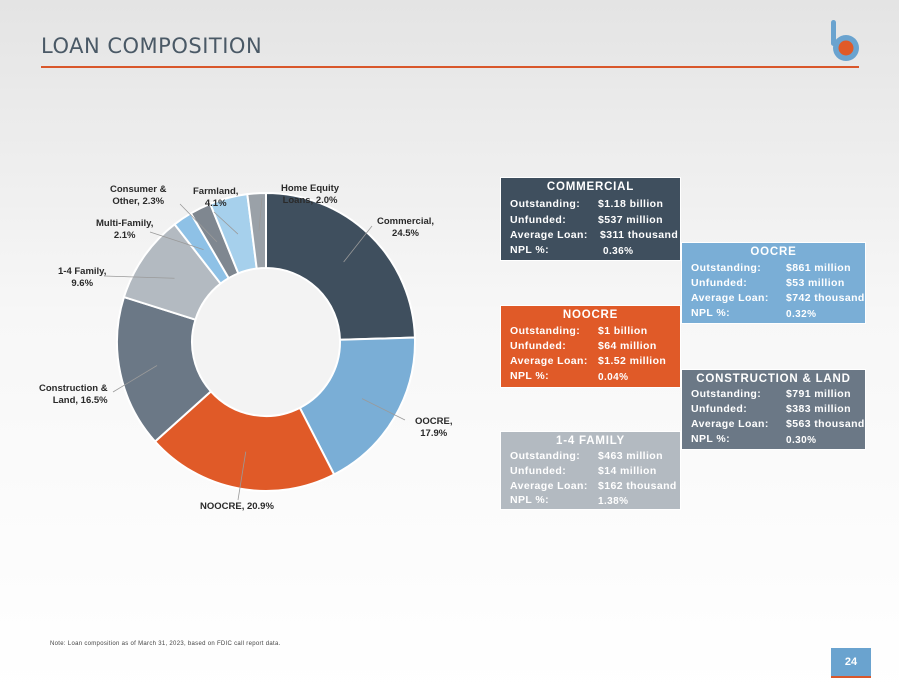 The width and height of the screenshot is (899, 695). Describe the element at coordinates (613, 501) in the screenshot. I see `npl-value: 1.38%` at that location.